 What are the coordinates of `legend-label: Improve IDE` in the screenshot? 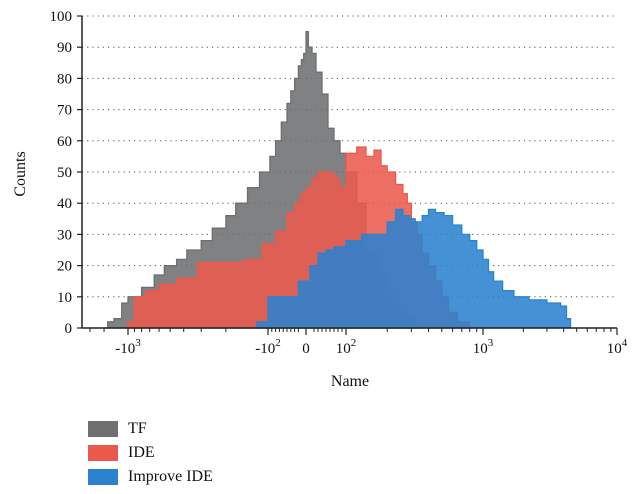 It's located at (170, 476).